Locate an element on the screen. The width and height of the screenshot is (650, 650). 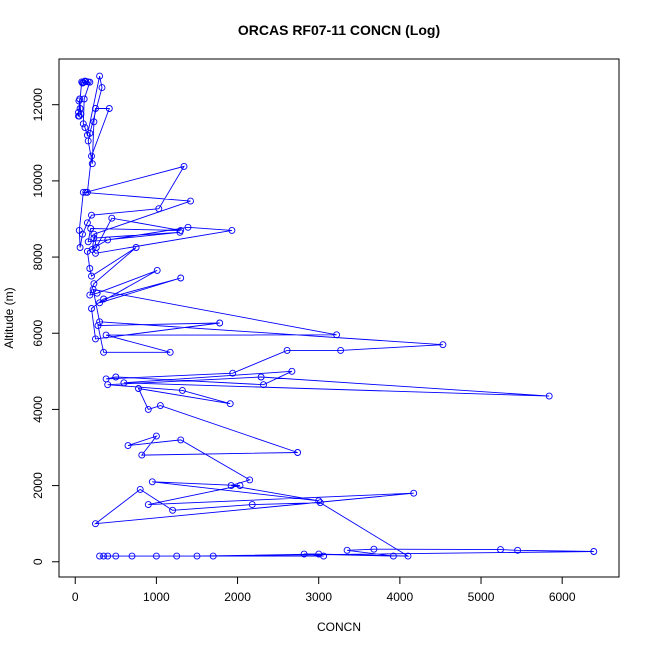
y-tick-label: 8000 is located at coordinates (38, 256).